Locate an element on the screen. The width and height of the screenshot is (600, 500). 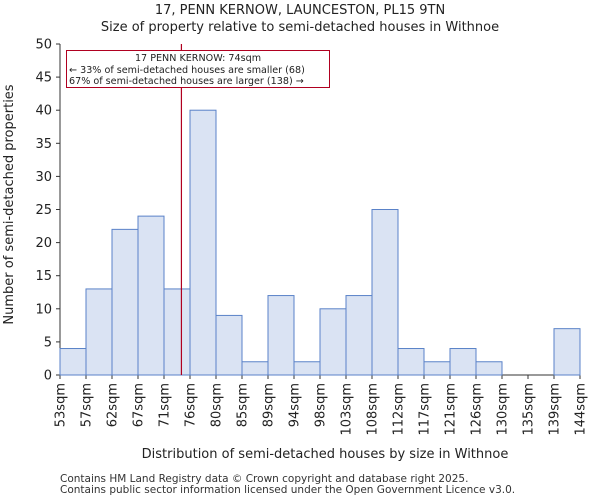
y-tick-label: 15 is located at coordinates (43, 276).